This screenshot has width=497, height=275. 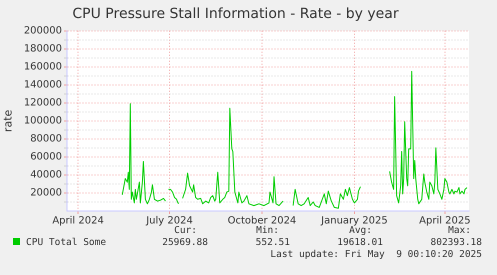 What do you see at coordinates (43, 84) in the screenshot?
I see `y-tick-label: 140000` at bounding box center [43, 84].